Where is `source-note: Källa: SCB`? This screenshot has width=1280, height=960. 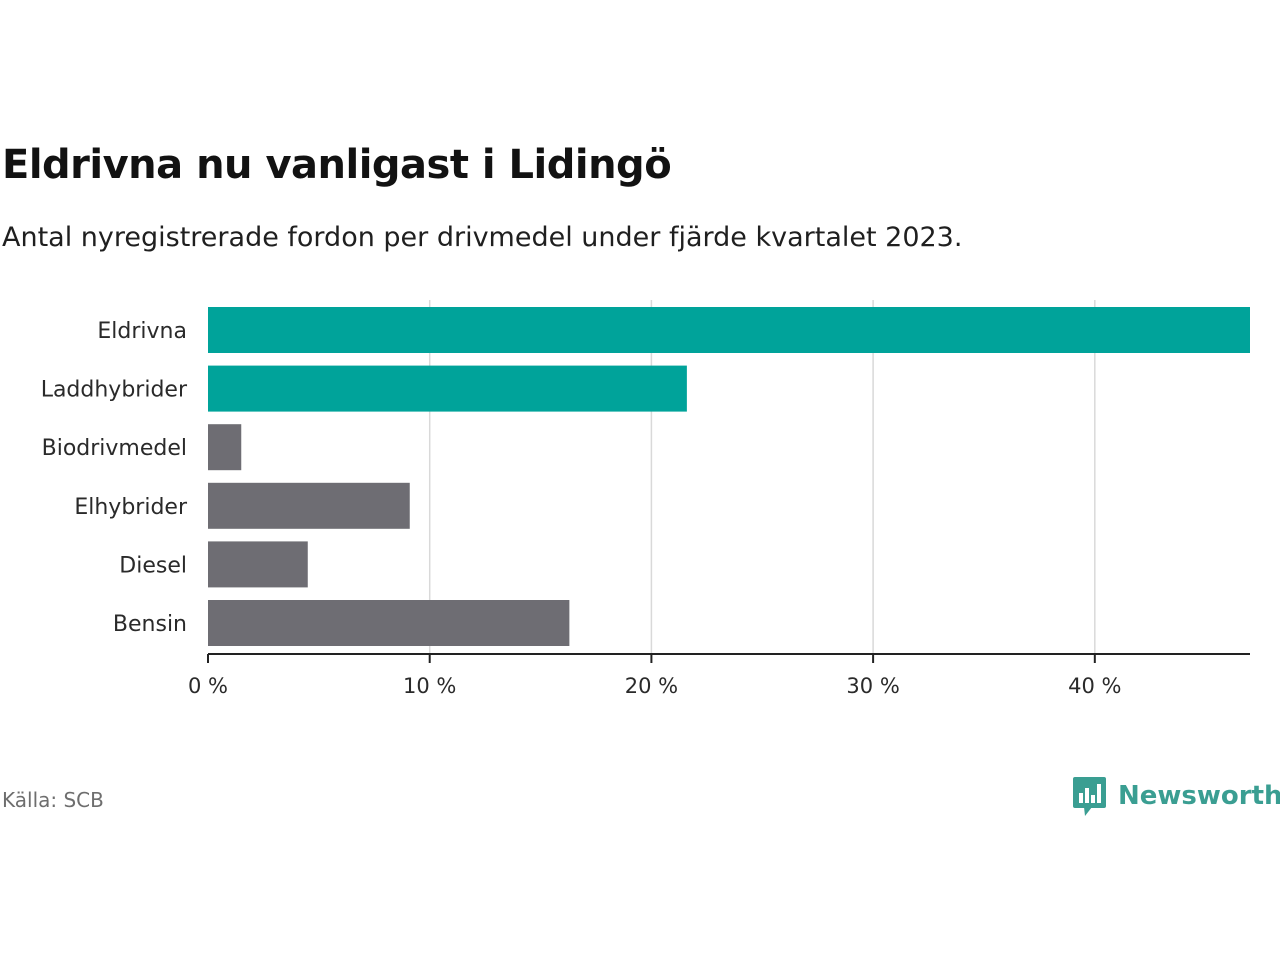 source-note: Källa: SCB is located at coordinates (53, 800).